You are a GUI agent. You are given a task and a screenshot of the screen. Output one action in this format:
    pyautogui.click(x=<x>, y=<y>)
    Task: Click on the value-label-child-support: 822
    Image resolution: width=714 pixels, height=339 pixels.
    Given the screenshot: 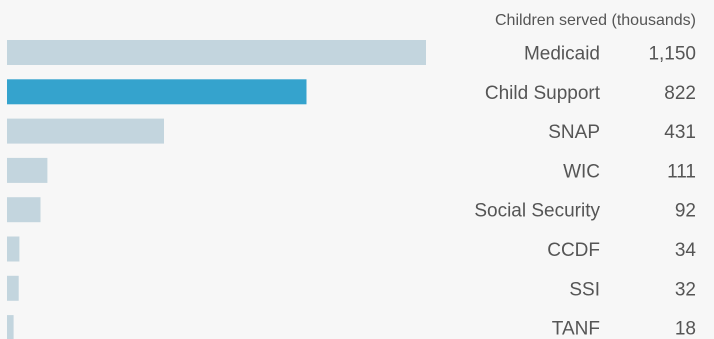 What is the action you would take?
    pyautogui.click(x=680, y=93)
    